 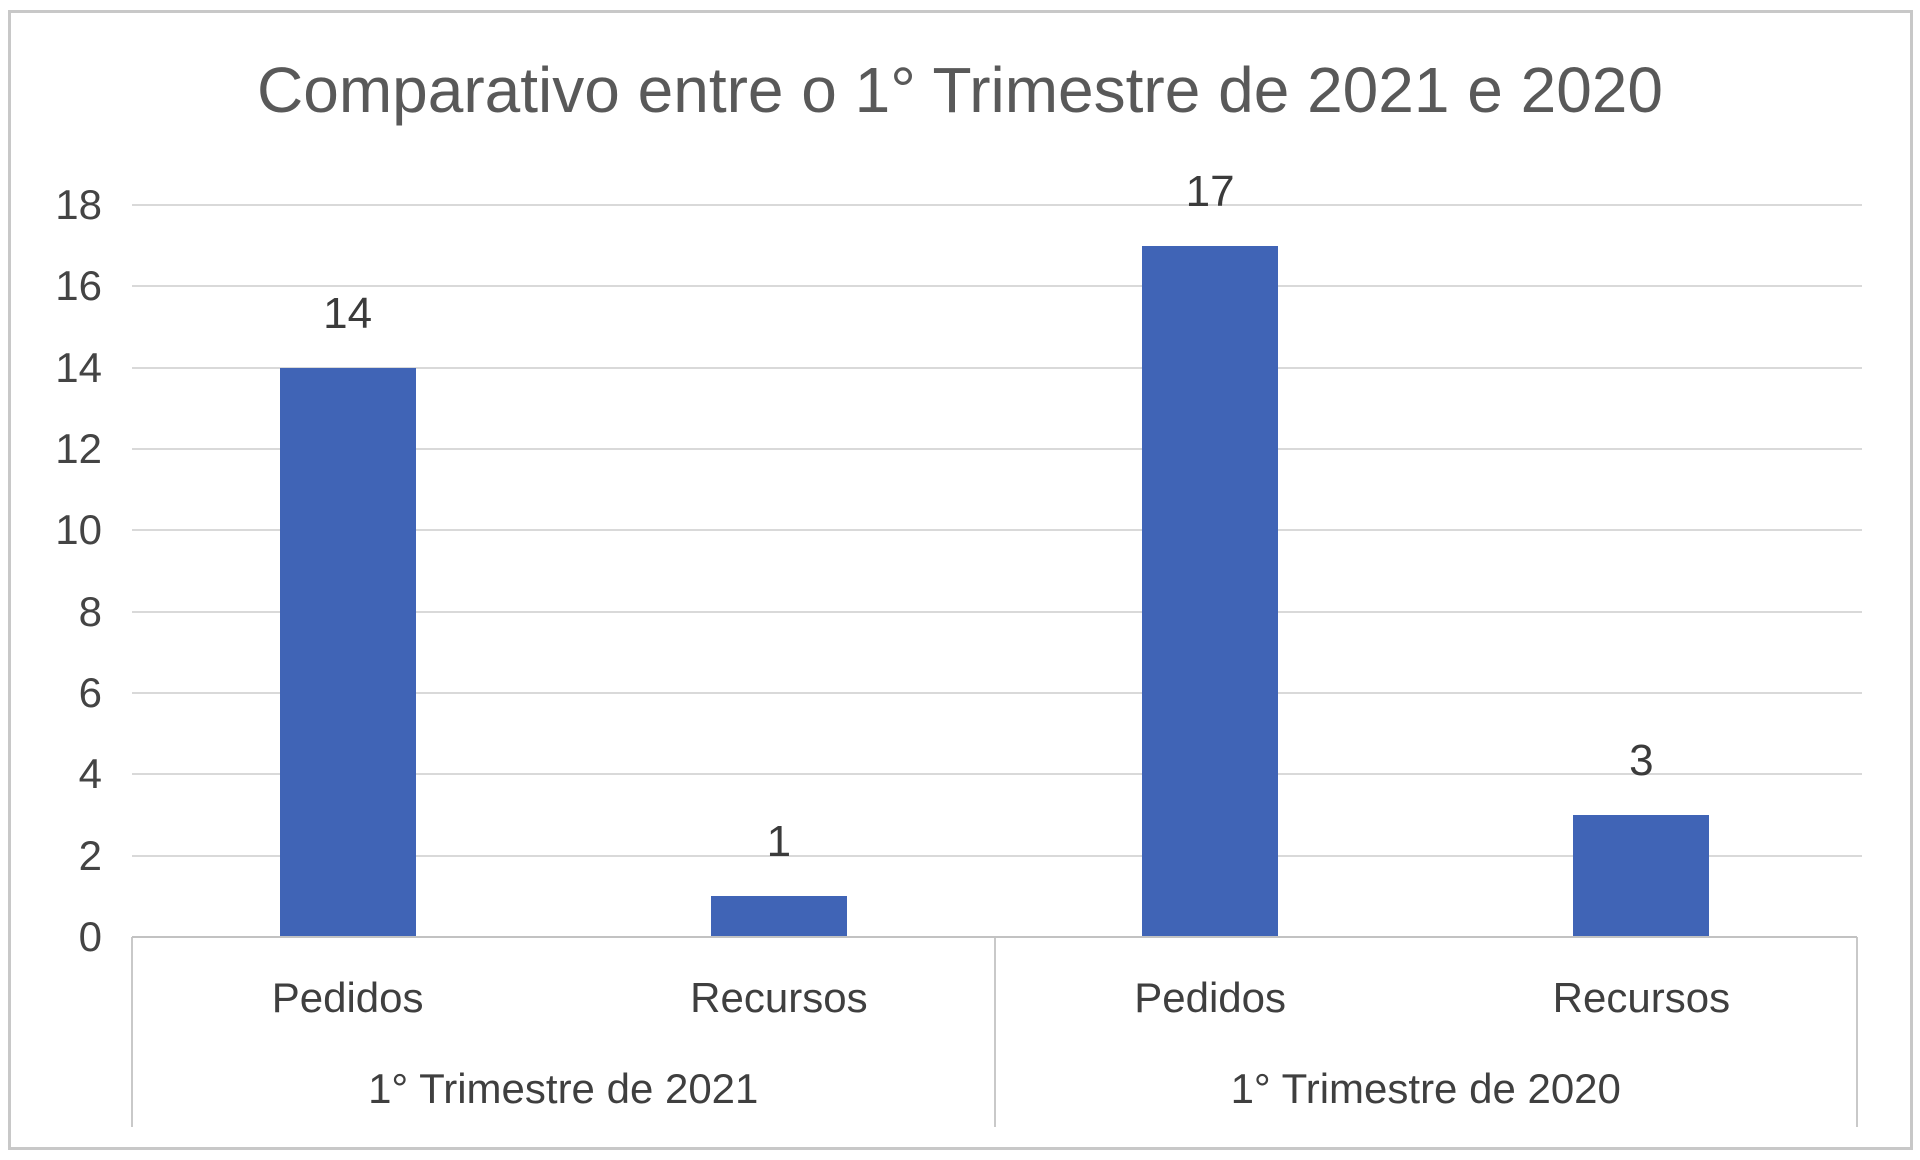 I want to click on y-axis-tick-label: 18, so click(x=78, y=204).